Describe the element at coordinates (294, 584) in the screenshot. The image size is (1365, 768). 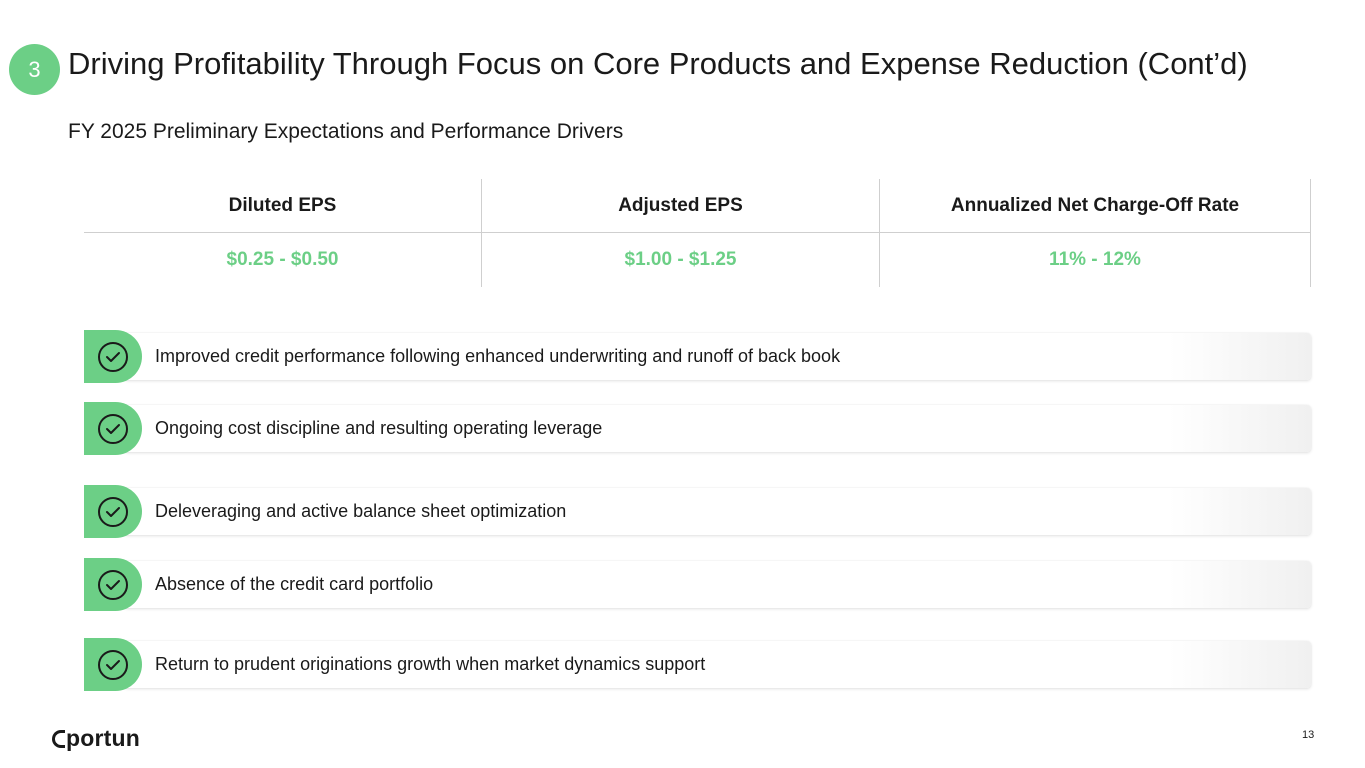
I see `driver-text: Absence of the credit card portfolio` at that location.